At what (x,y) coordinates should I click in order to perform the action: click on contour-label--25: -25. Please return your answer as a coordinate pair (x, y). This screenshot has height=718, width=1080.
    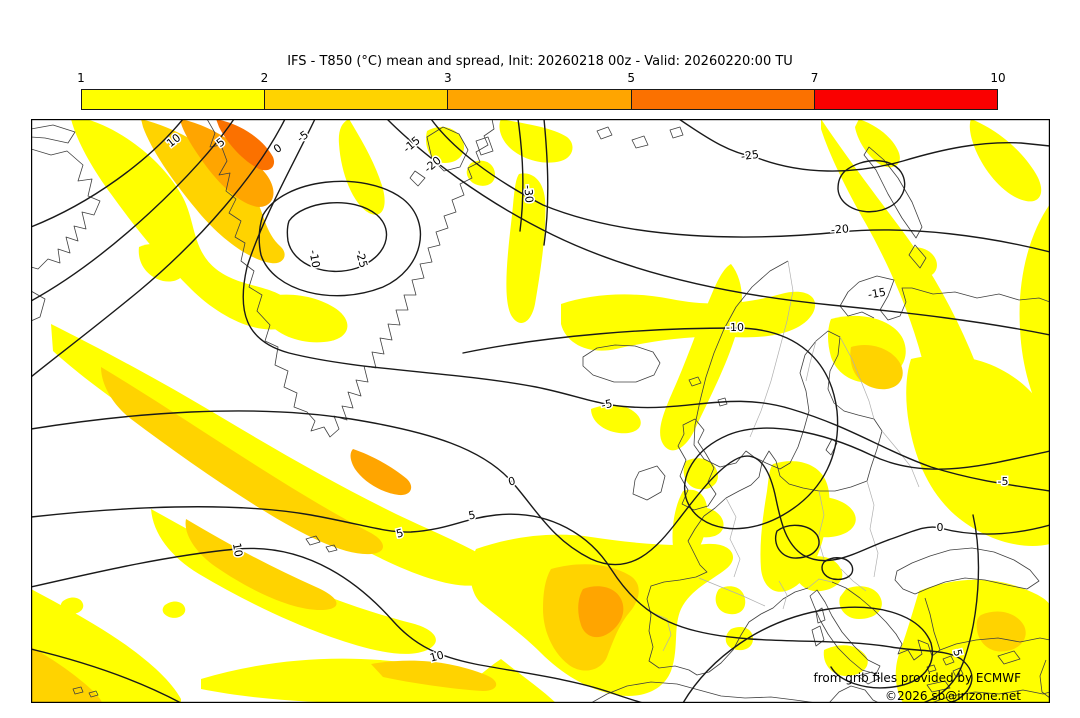
    Looking at the image, I should click on (750, 155).